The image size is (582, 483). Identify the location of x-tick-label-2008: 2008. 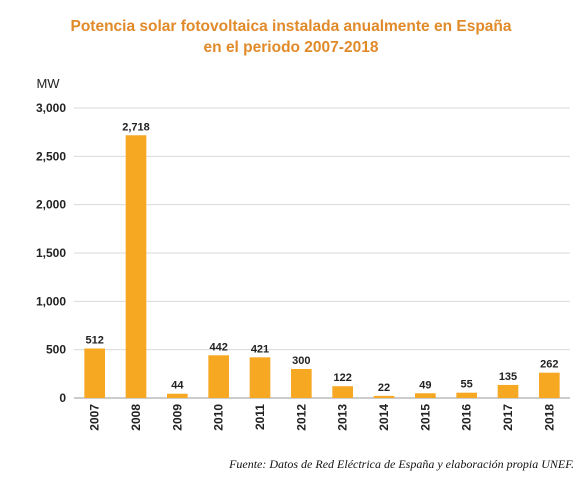
(136, 417).